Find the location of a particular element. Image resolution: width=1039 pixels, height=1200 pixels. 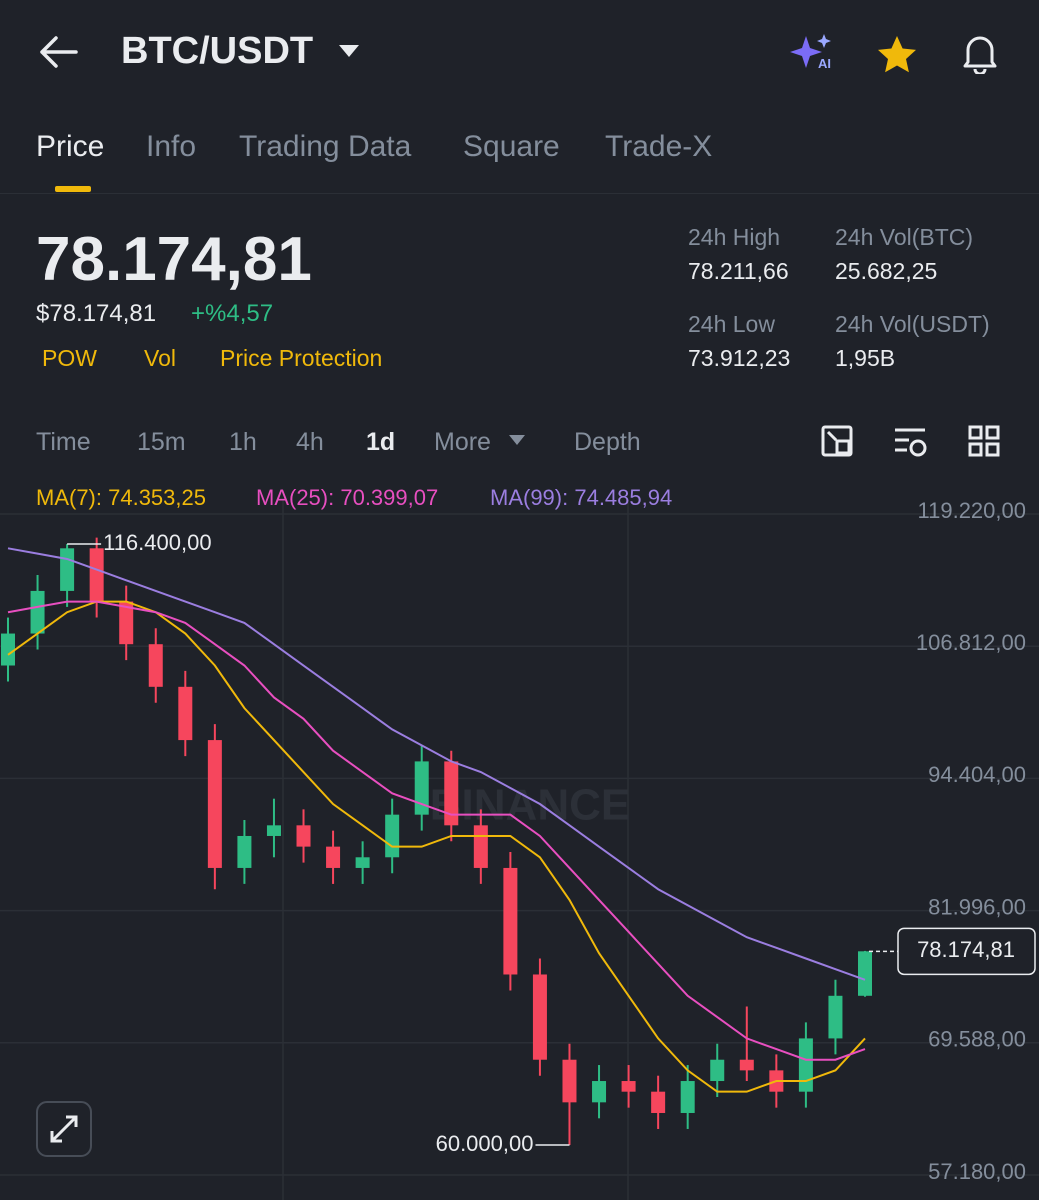

divider is located at coordinates (519, 193).